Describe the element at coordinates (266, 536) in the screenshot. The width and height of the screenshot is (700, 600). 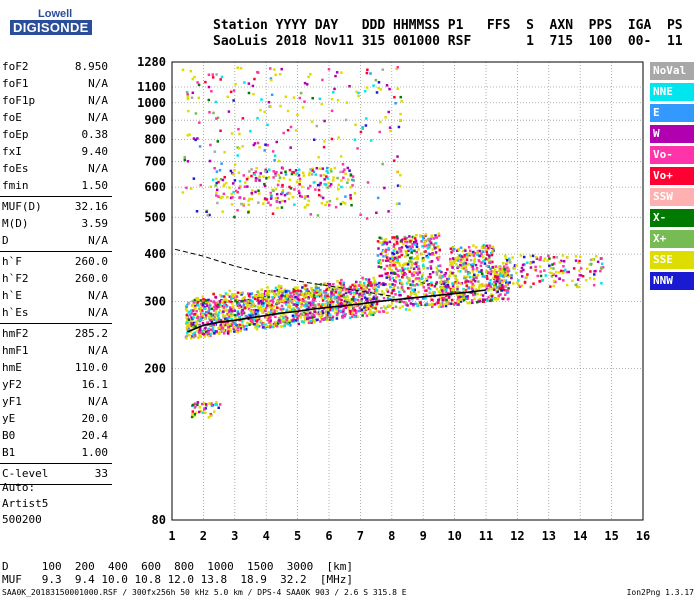
I see `x-tick-label: 4` at that location.